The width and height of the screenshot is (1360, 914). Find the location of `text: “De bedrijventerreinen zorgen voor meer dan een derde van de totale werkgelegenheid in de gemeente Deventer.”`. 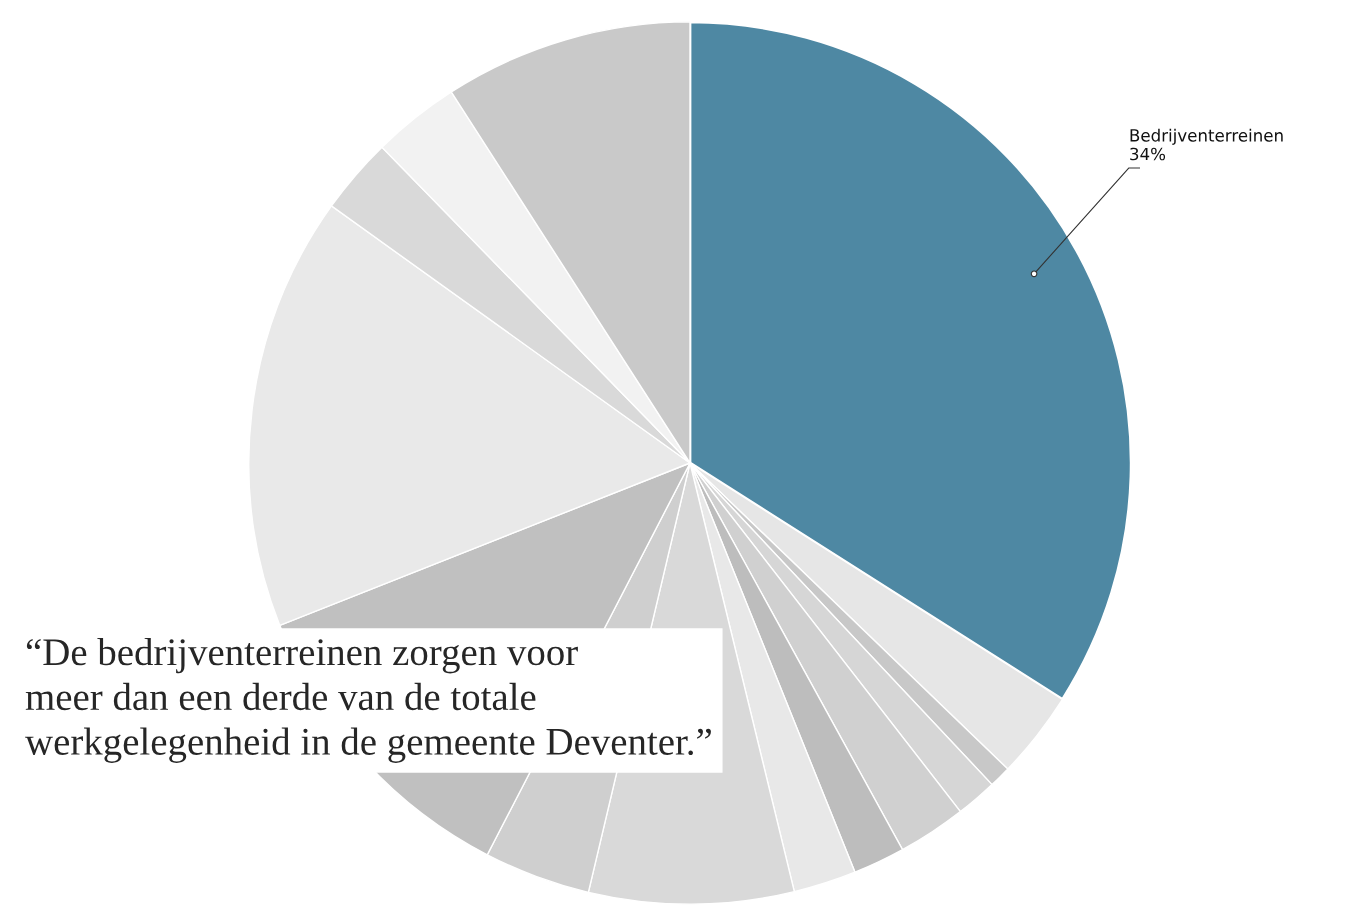

text: “De bedrijventerreinen zorgen voor meer dan een derde van de totale werkgelegenheid in de gemeente Deventer.” is located at coordinates (368, 700).